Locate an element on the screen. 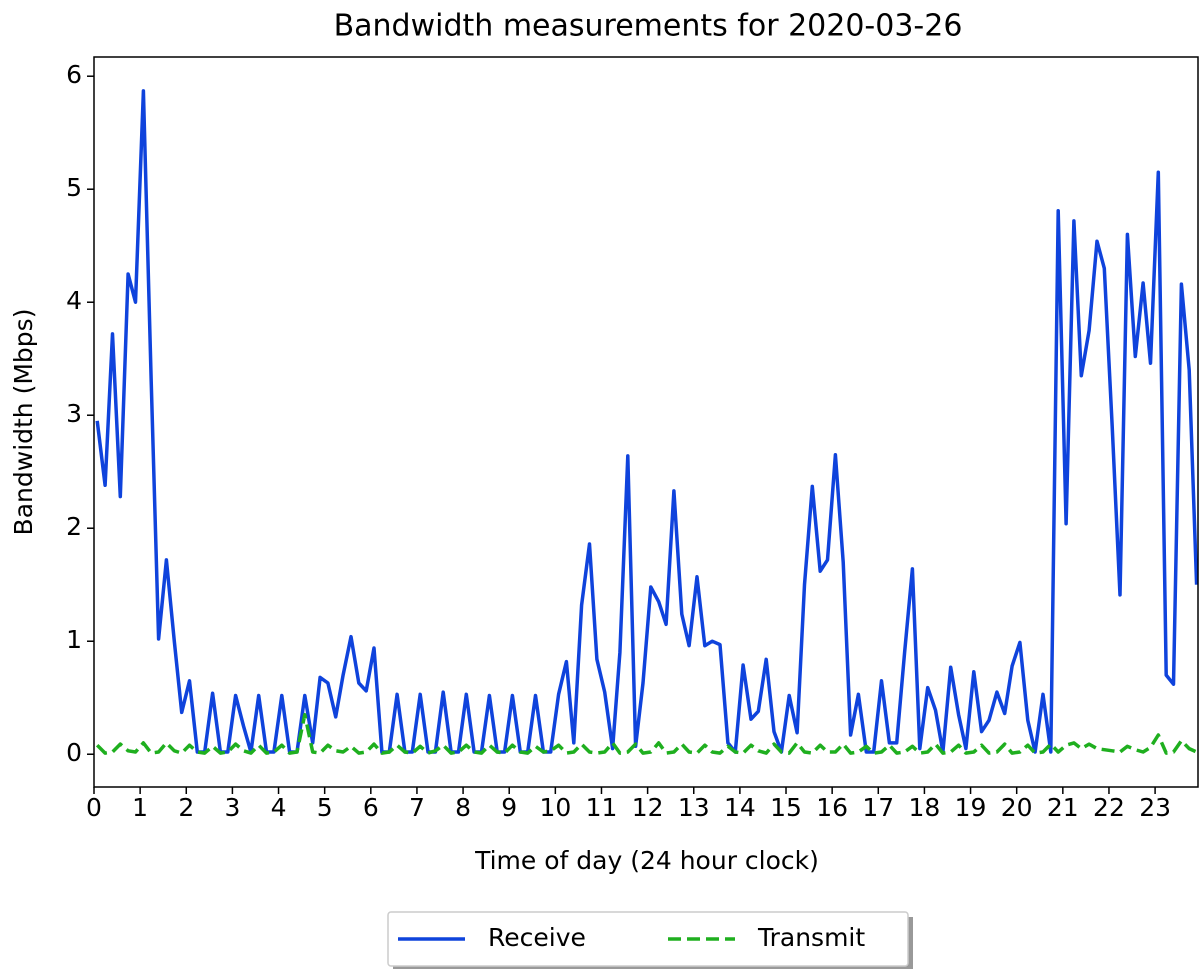 This screenshot has height=969, width=1199. y-tick-label: 3 is located at coordinates (74, 413).